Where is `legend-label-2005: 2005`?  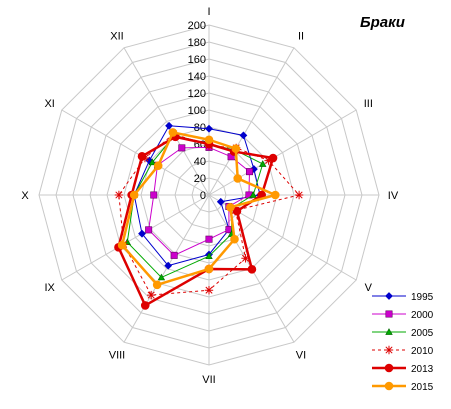 legend-label-2005: 2005 is located at coordinates (422, 333).